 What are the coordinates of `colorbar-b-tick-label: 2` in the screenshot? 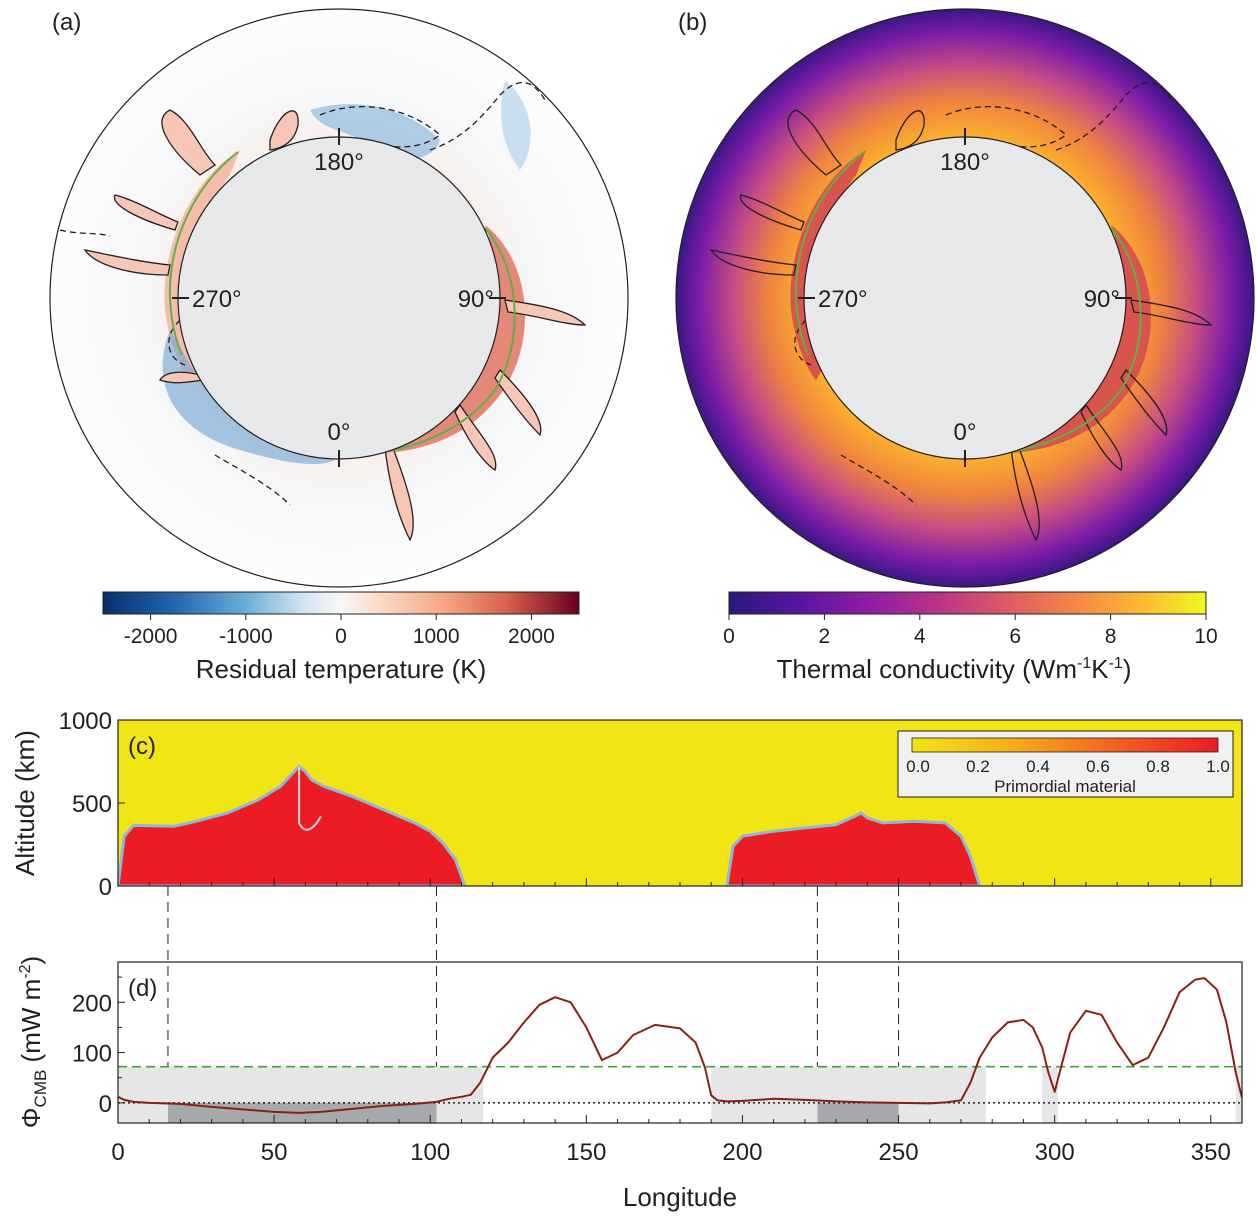 It's located at (825, 636).